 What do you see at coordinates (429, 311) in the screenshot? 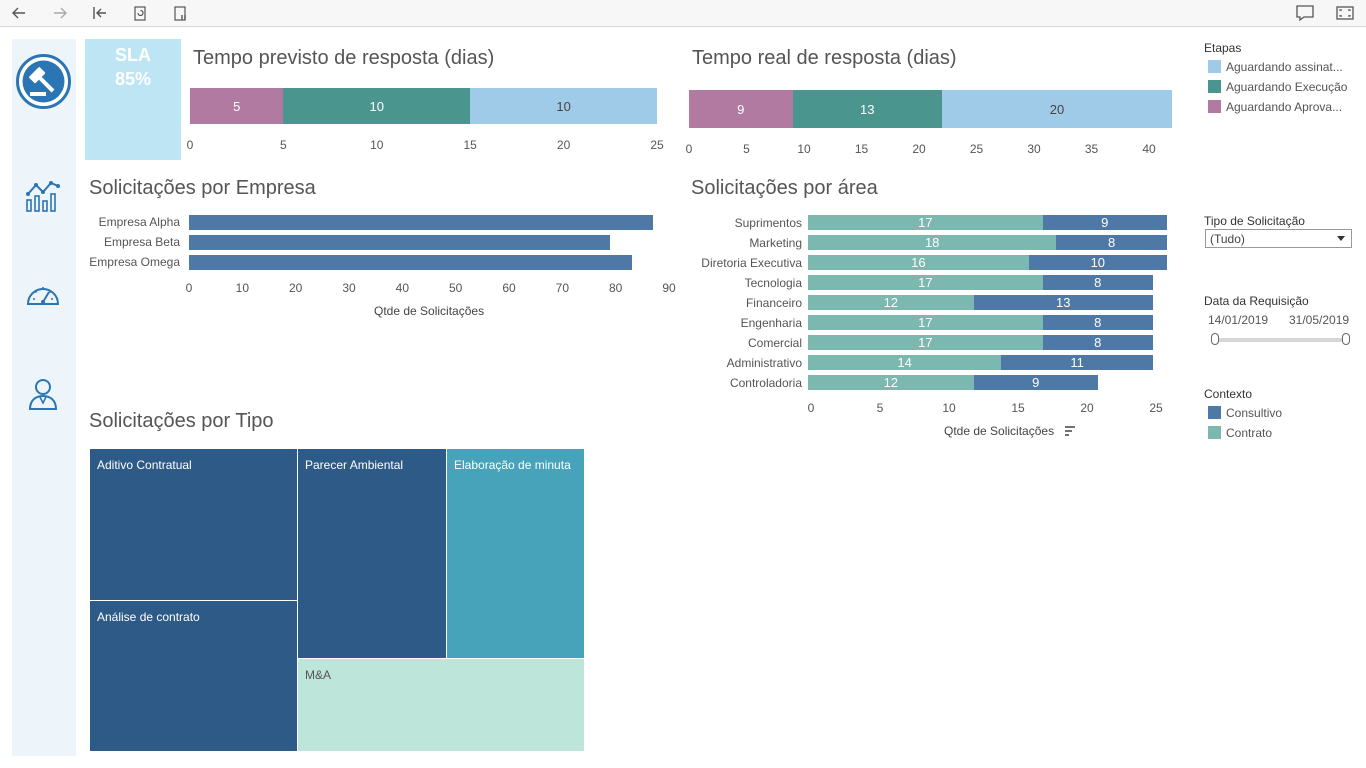
I see `empresa-xlabel: Qtde de Solicitações` at bounding box center [429, 311].